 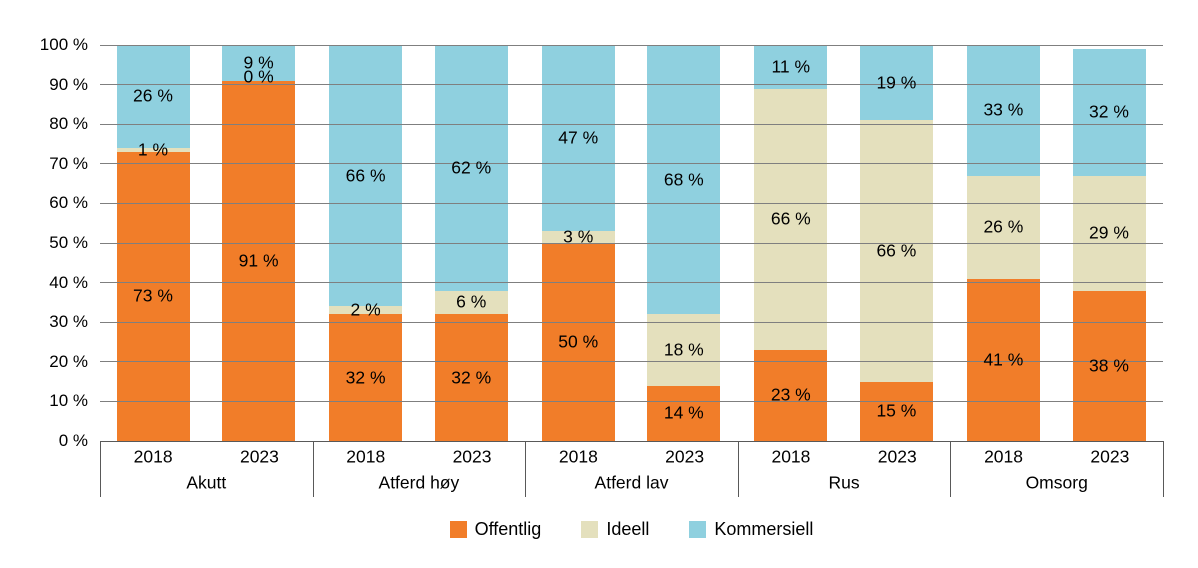 I want to click on segment-value-label: 73 %, so click(x=153, y=295).